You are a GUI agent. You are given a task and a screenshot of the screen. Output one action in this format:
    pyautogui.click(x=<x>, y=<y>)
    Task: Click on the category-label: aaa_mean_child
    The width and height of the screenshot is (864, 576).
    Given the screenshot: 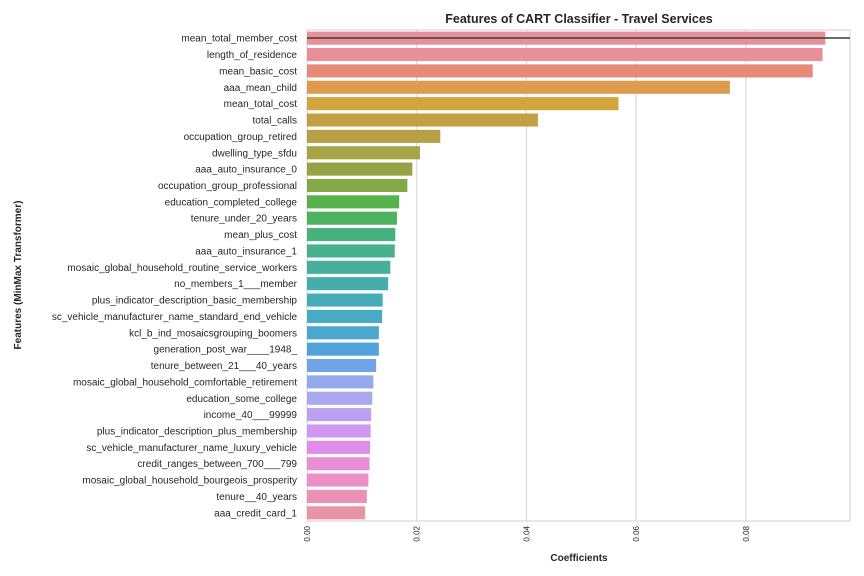 What is the action you would take?
    pyautogui.click(x=260, y=88)
    